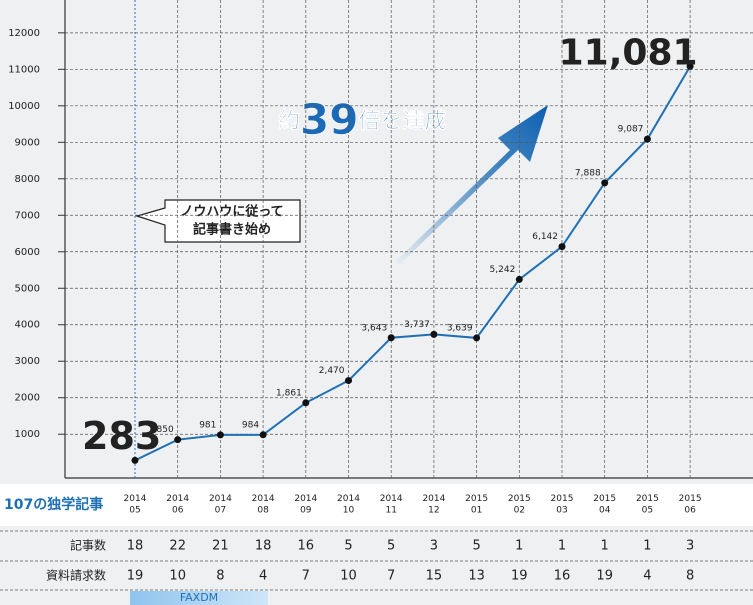  Describe the element at coordinates (27, 325) in the screenshot. I see `y-tick-label: 4000` at that location.